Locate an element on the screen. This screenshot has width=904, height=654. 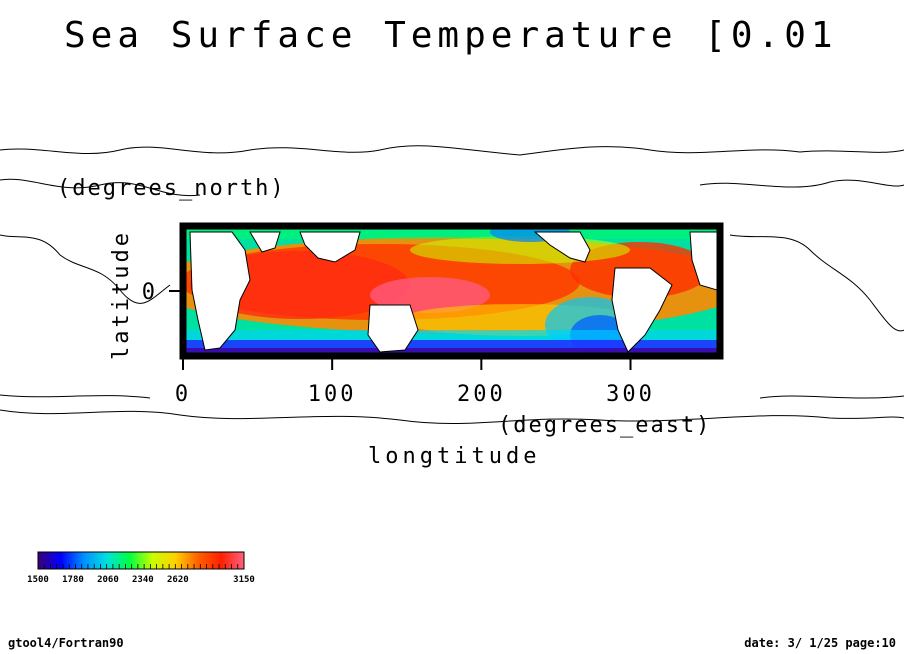
x-tick-label: 200 is located at coordinates (481, 394).